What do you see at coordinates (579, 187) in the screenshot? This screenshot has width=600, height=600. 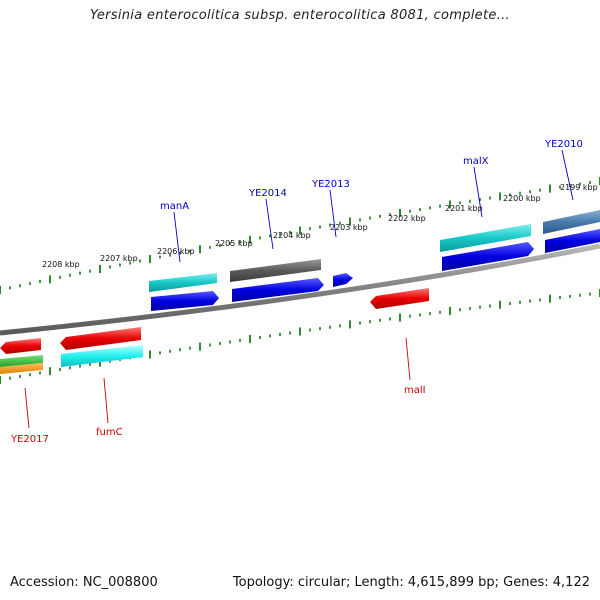 I see `tick-label-2199: 2199 kbp` at bounding box center [579, 187].